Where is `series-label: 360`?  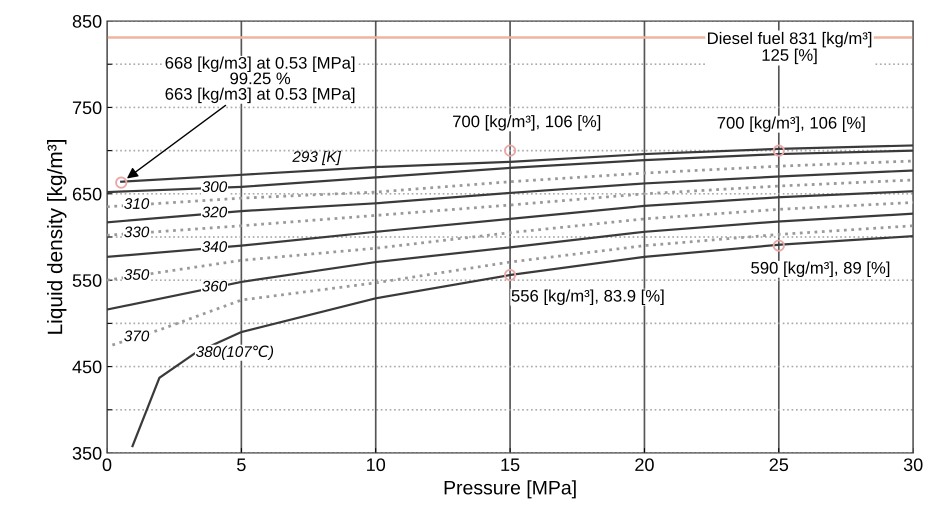 series-label: 360 is located at coordinates (215, 286).